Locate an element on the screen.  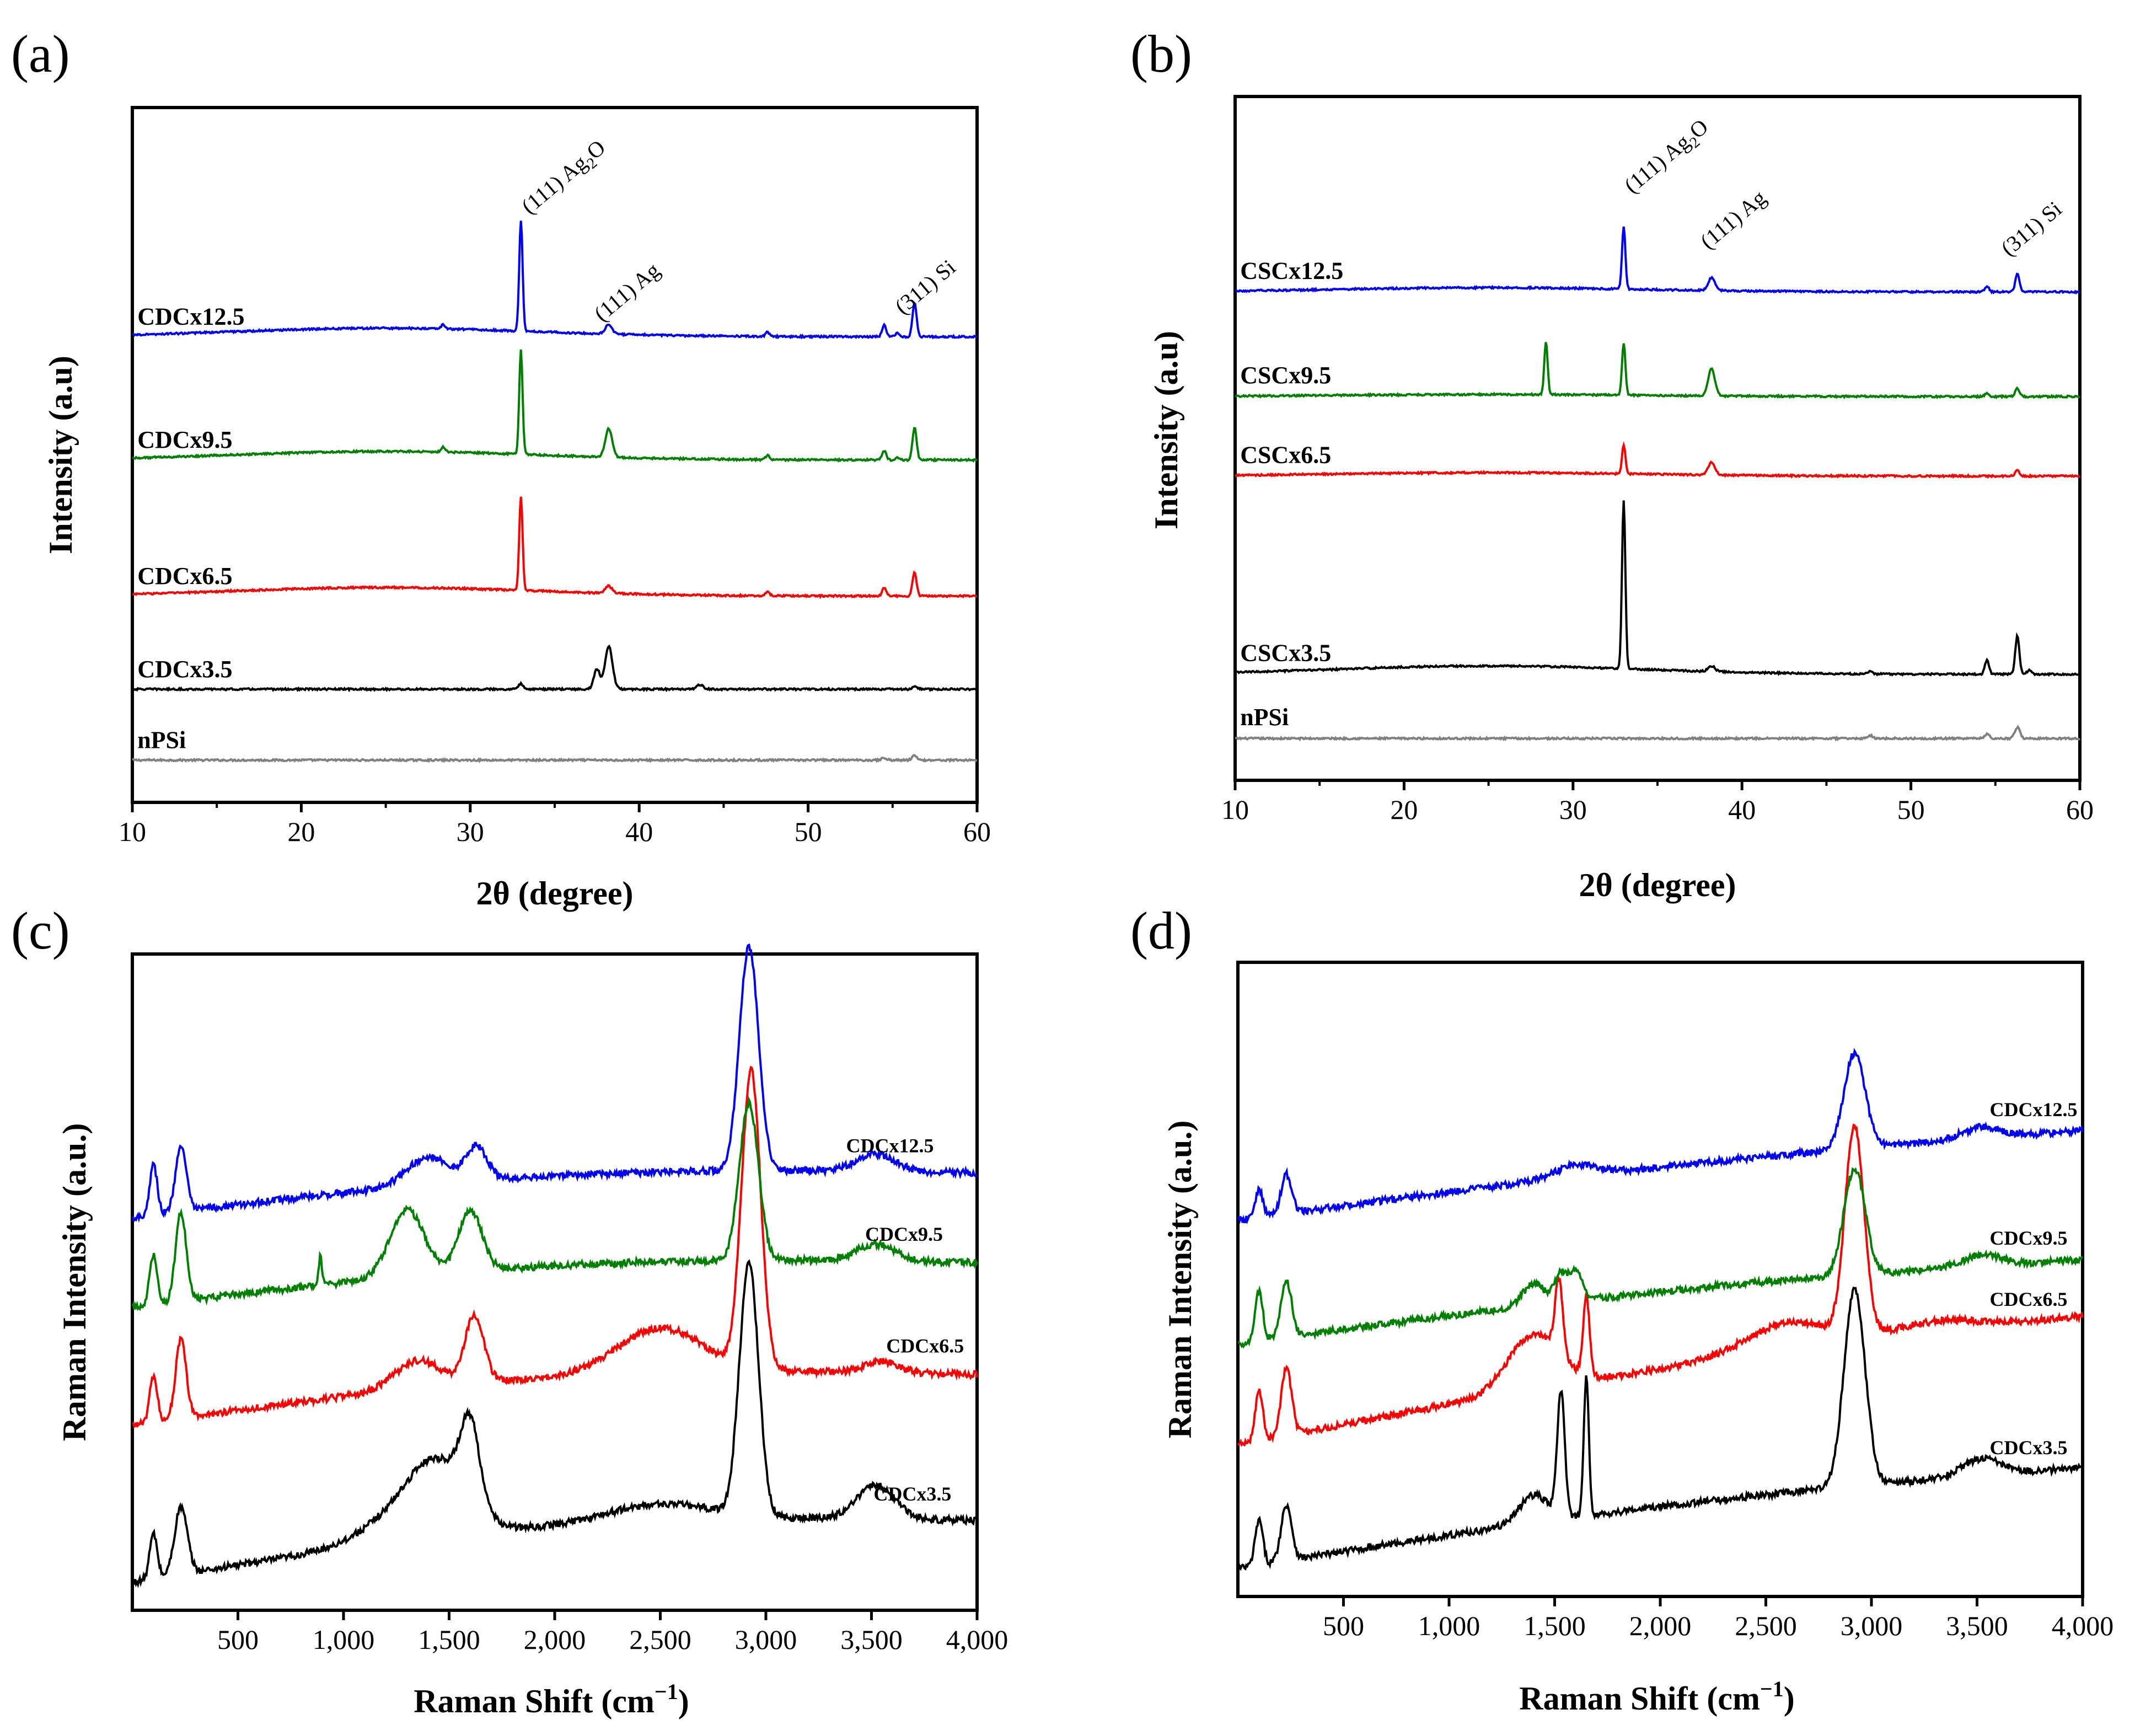
panel-a-series-labels: nPSi CDCx3.5 CDCx6.5 CDCx9.5 CDCx12.5 is located at coordinates (190, 528).